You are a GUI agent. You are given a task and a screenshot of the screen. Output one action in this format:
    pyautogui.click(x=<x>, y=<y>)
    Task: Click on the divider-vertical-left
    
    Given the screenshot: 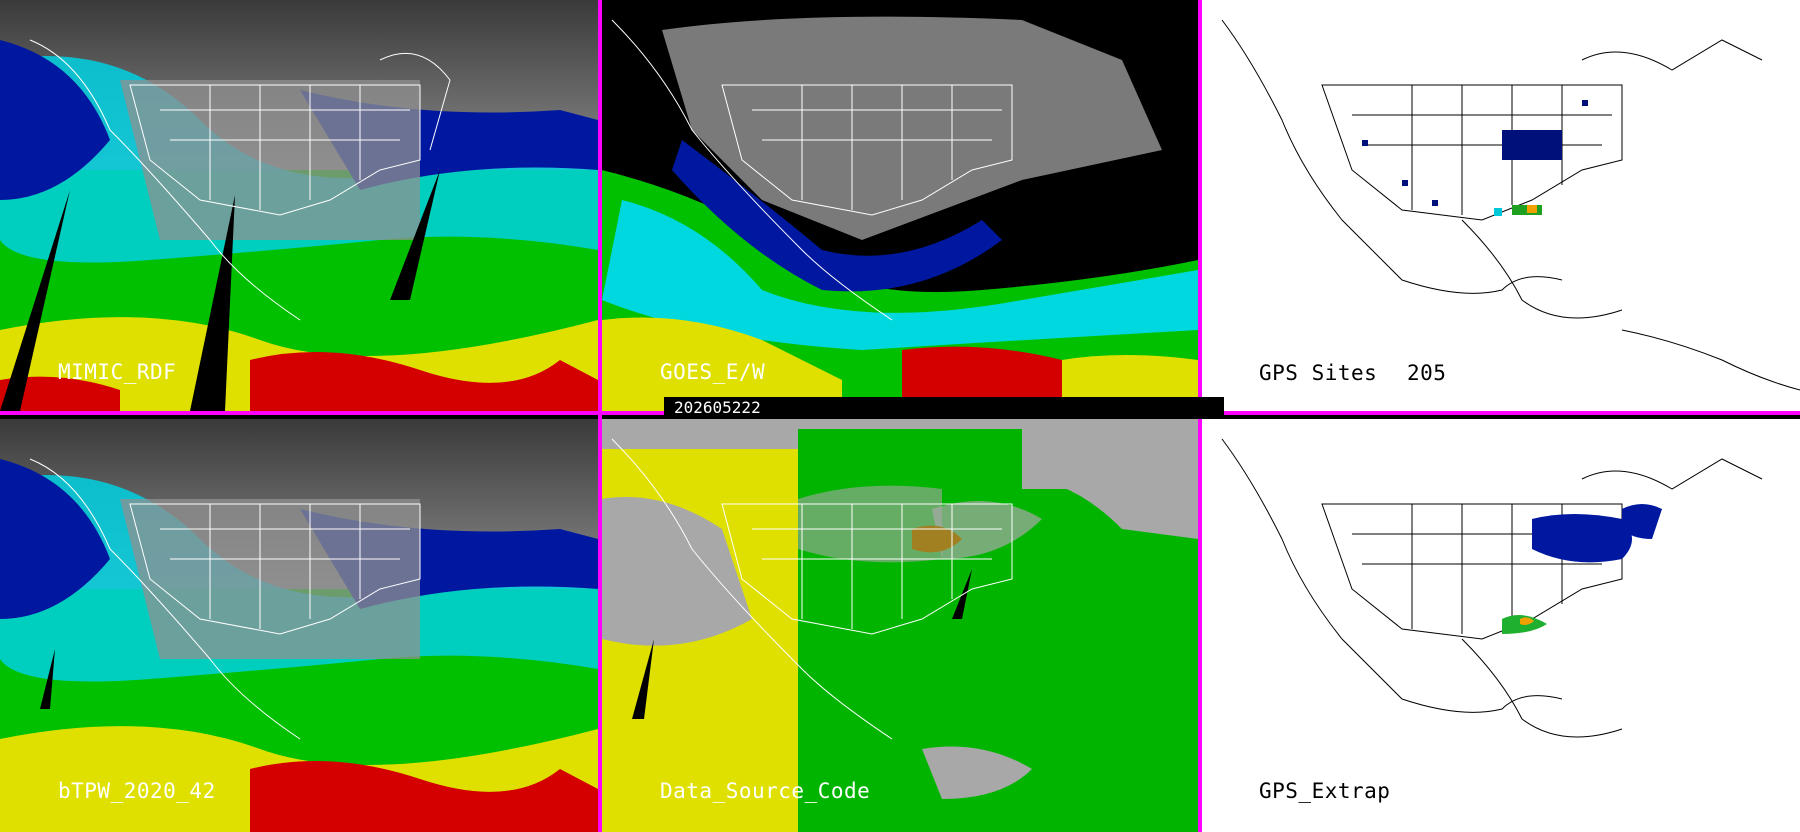 What is the action you would take?
    pyautogui.click(x=600, y=416)
    